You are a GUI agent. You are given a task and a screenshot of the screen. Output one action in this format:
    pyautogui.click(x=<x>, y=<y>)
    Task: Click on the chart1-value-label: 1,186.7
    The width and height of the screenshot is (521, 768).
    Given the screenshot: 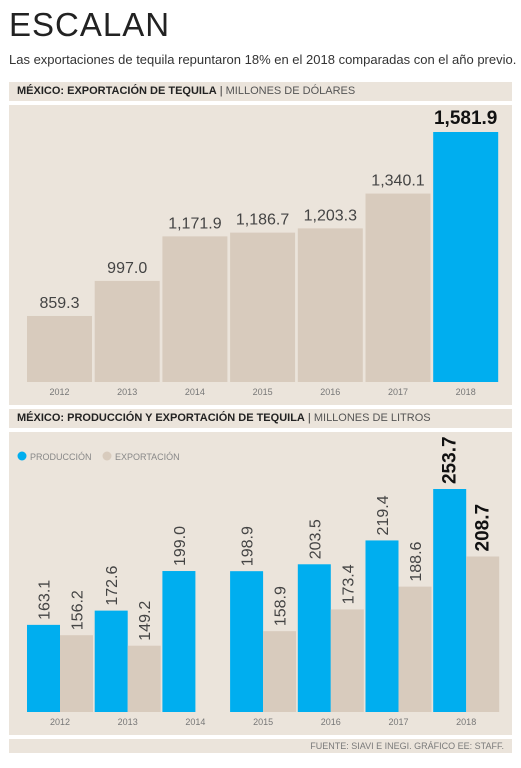 What is the action you would take?
    pyautogui.click(x=262, y=220)
    